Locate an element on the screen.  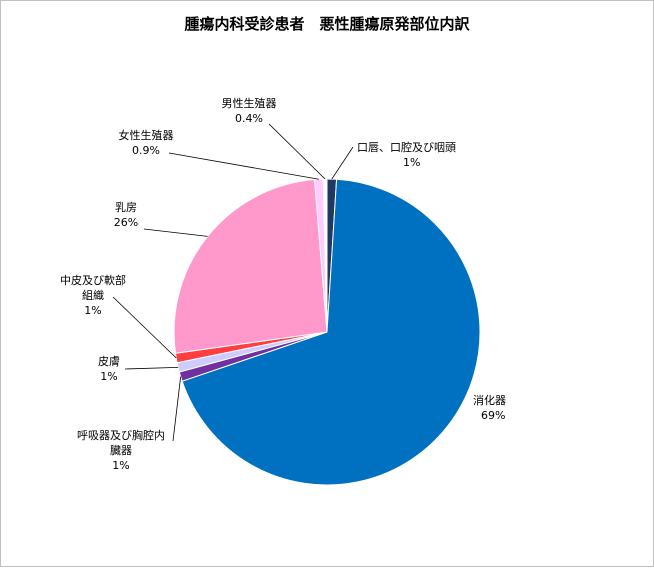
slice-value-label: 0.4% is located at coordinates (249, 118).